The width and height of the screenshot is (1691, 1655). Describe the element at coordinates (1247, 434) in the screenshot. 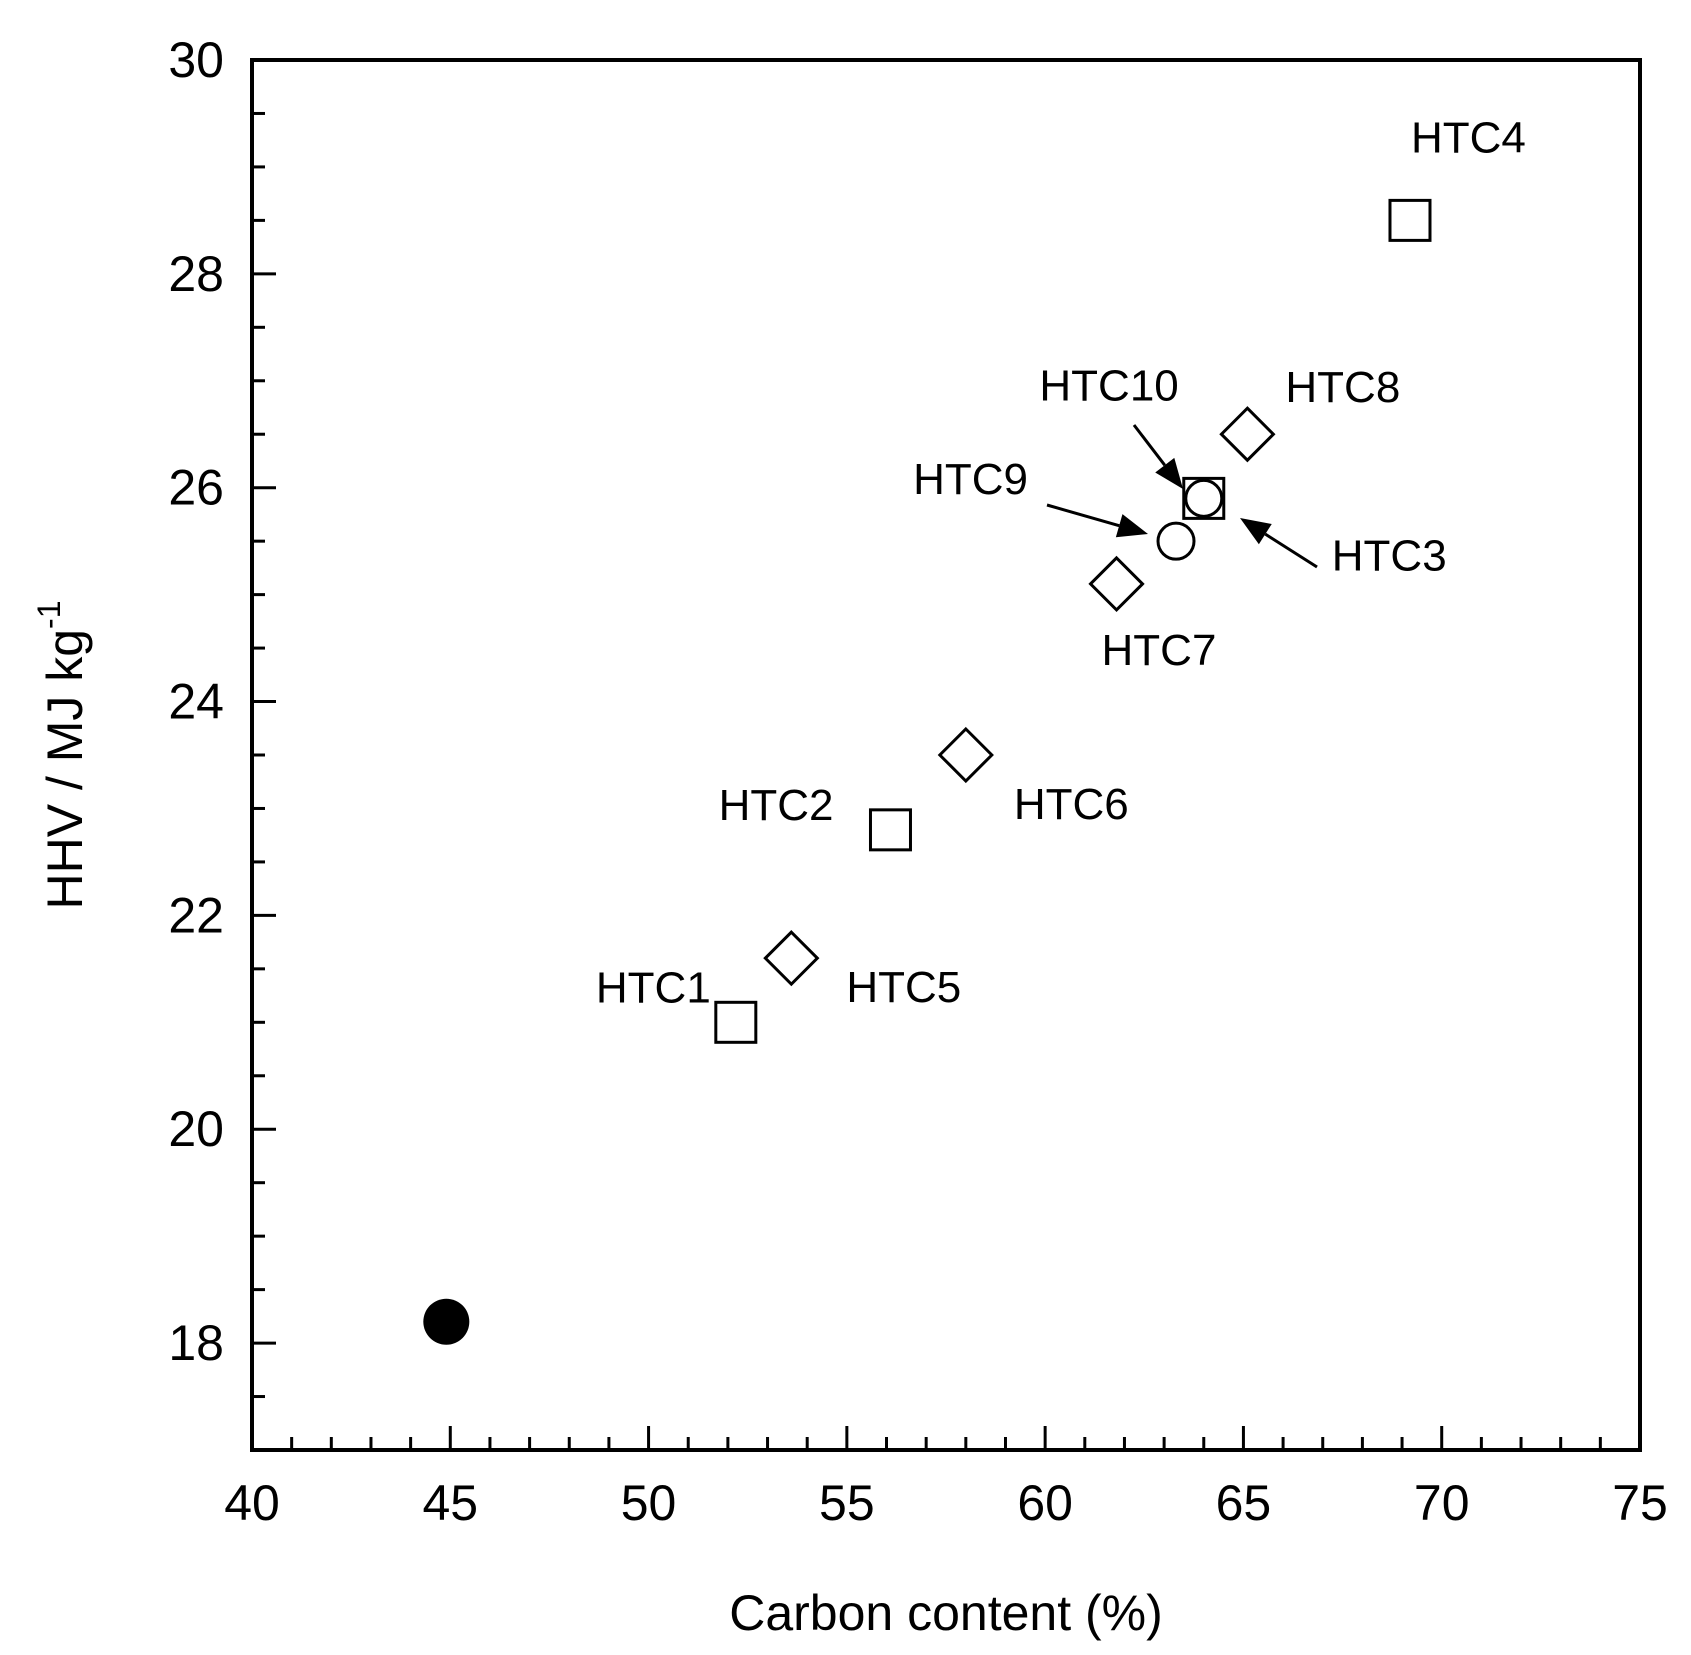

I see `htc8-point` at that location.